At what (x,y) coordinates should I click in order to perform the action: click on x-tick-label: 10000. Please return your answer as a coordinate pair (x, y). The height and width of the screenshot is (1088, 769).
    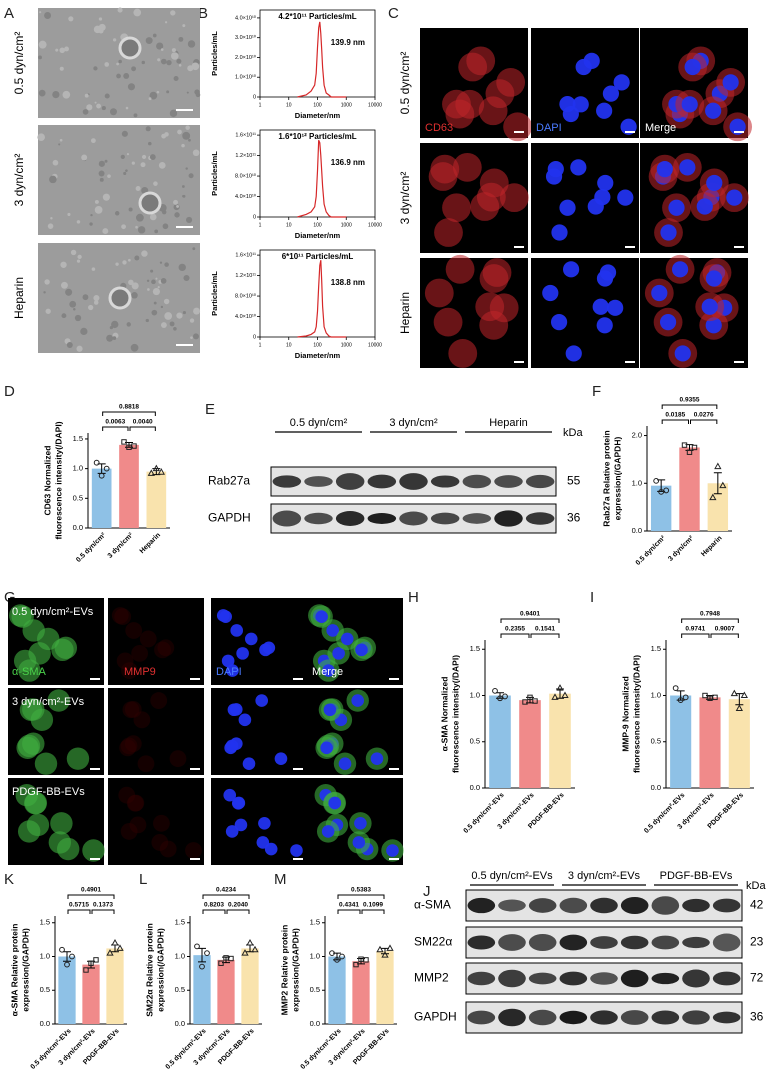
    Looking at the image, I should click on (375, 105).